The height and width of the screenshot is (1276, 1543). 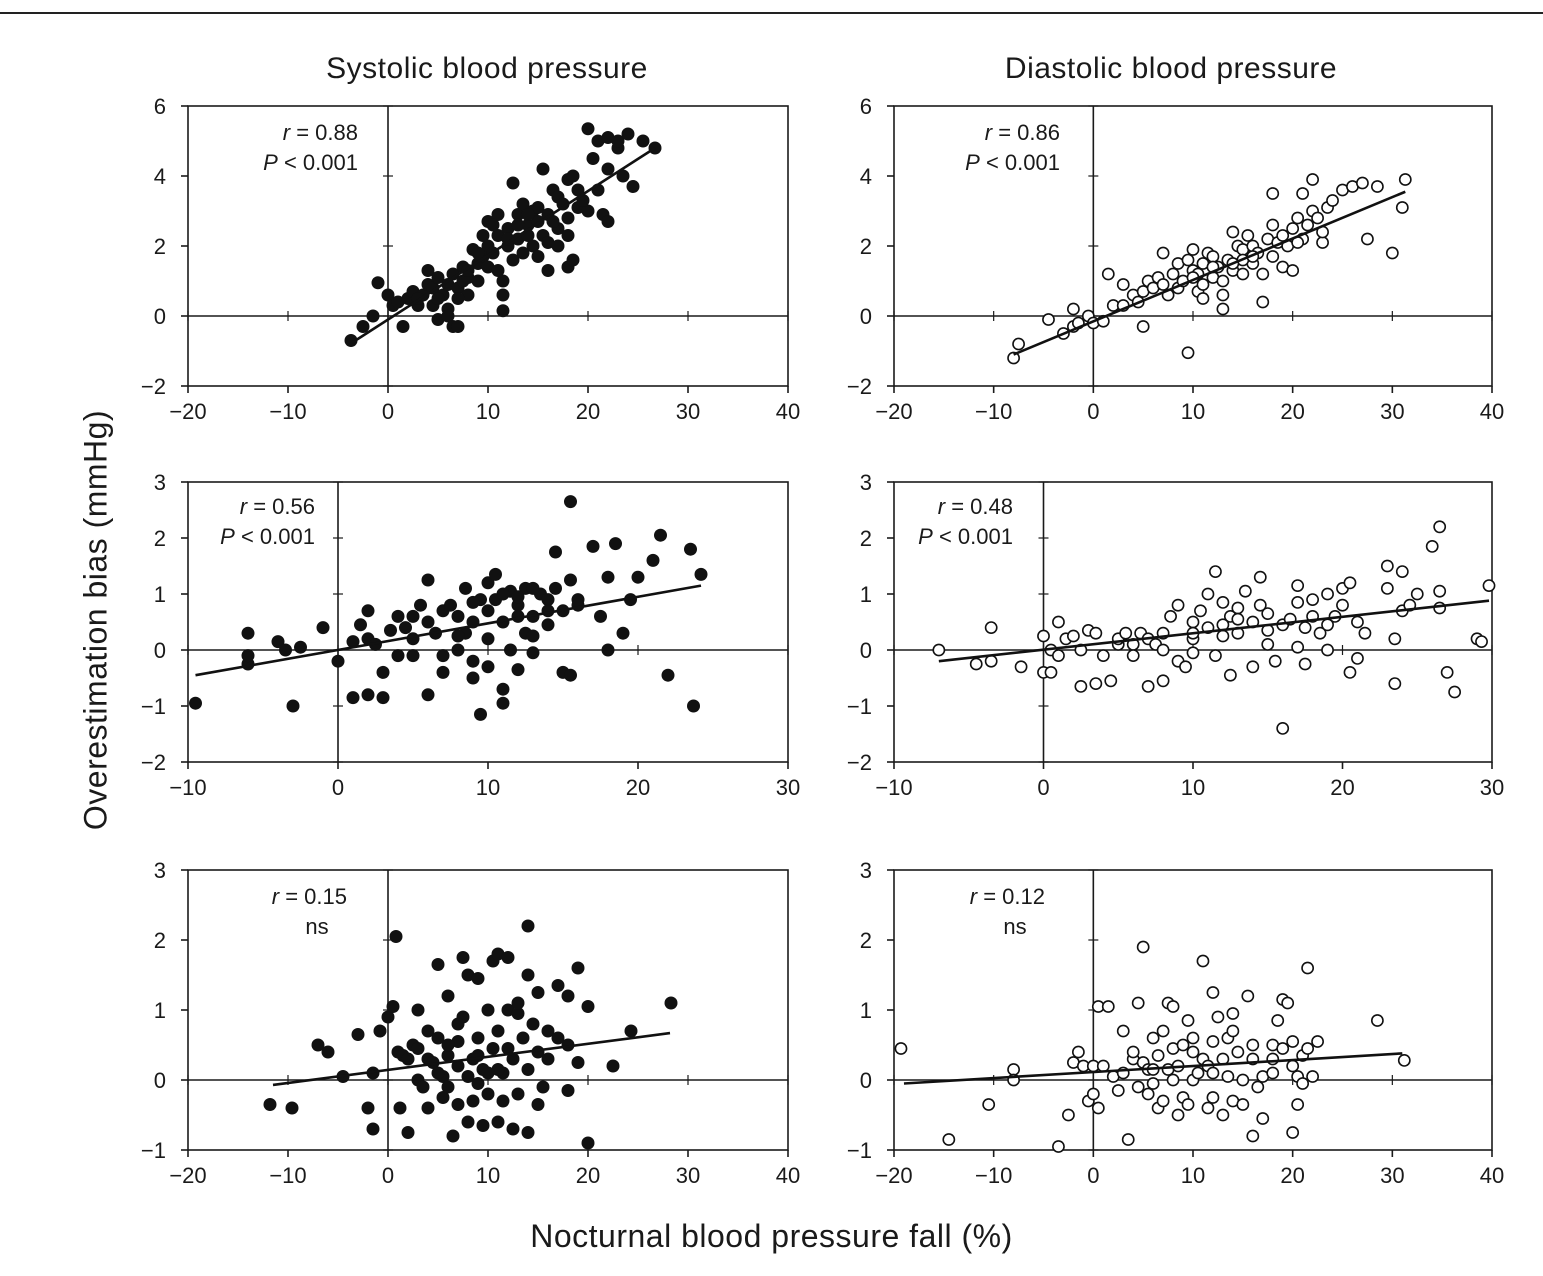 I want to click on x-tick-label: 20, so click(x=638, y=787).